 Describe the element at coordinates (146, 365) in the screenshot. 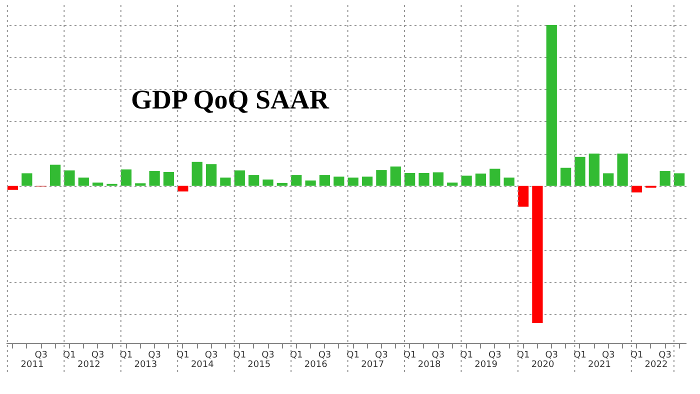

I see `text: 2013` at that location.